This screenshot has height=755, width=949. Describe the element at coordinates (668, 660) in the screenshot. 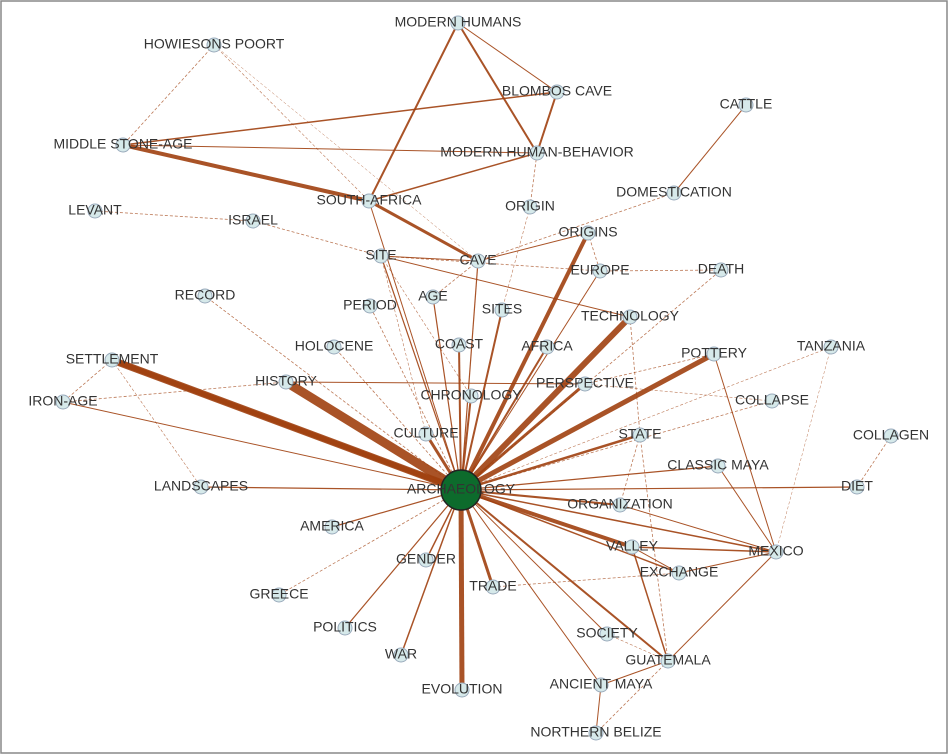

I see `node-label: GUATEMALA` at that location.